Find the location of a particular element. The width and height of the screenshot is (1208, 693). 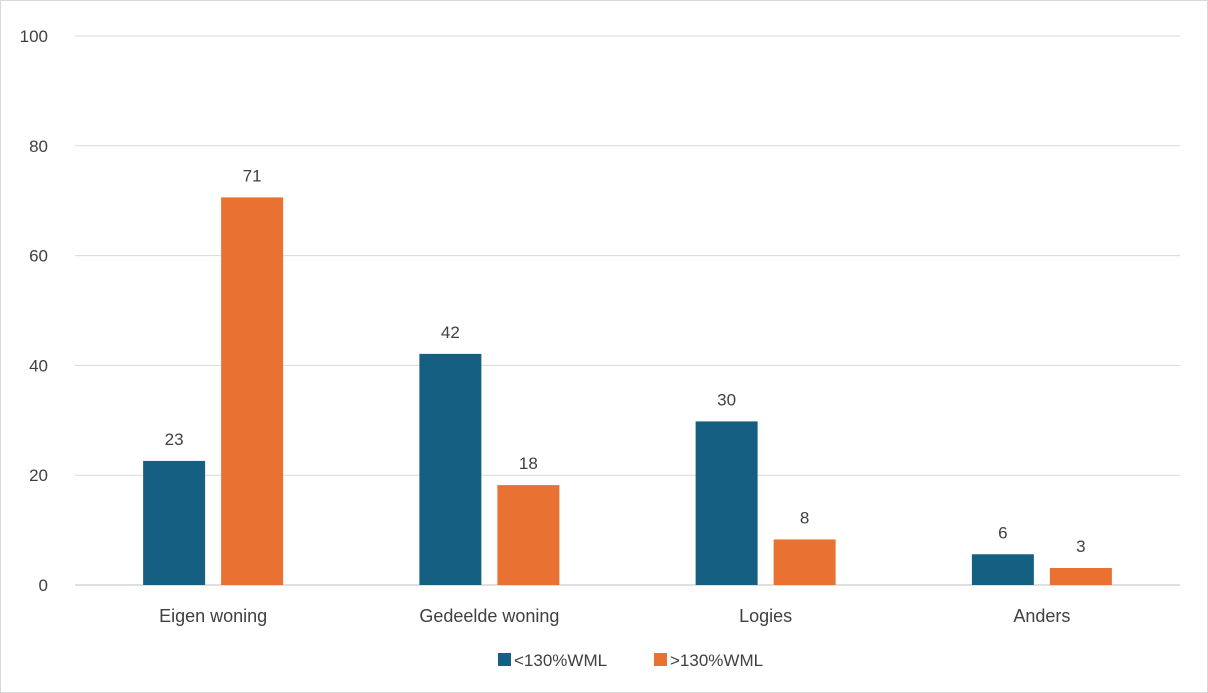

y-tick-label: 60 is located at coordinates (38, 256).